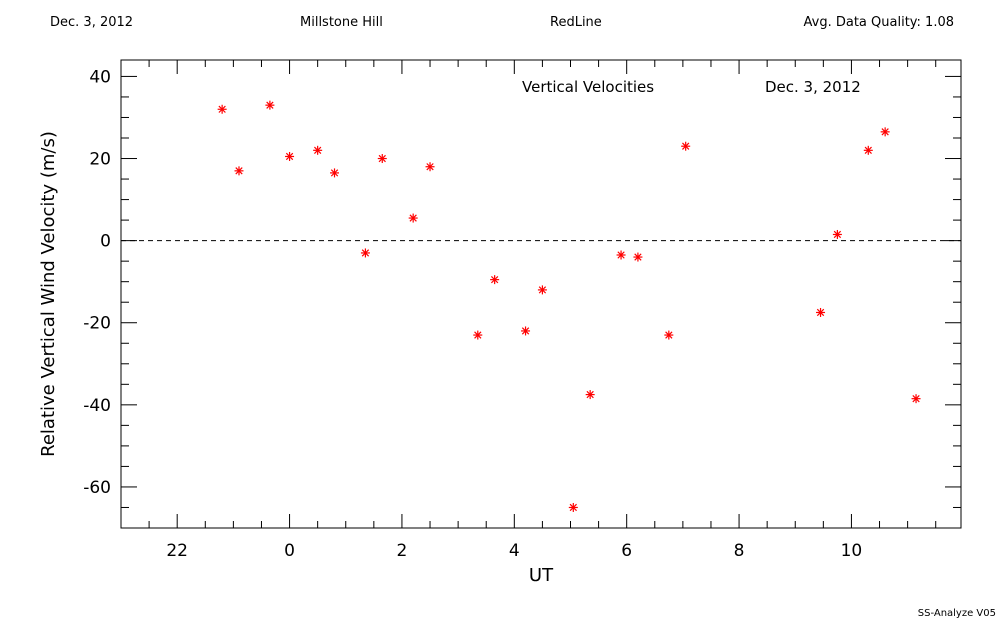 This screenshot has width=1000, height=625. Describe the element at coordinates (48, 294) in the screenshot. I see `y-axis-title: Relative Vertical Wind Velocity (m/s)` at that location.